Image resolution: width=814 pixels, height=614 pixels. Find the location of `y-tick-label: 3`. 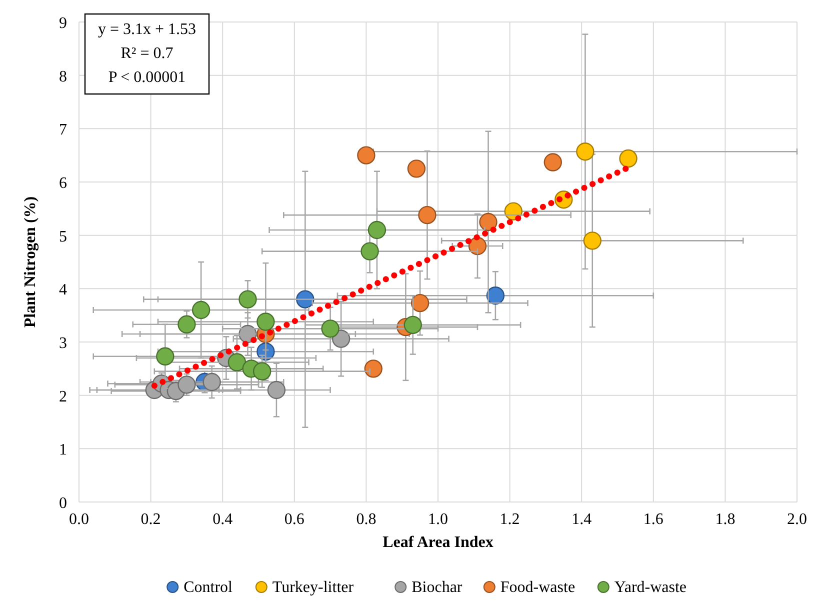

y-tick-label: 3 is located at coordinates (63, 343).